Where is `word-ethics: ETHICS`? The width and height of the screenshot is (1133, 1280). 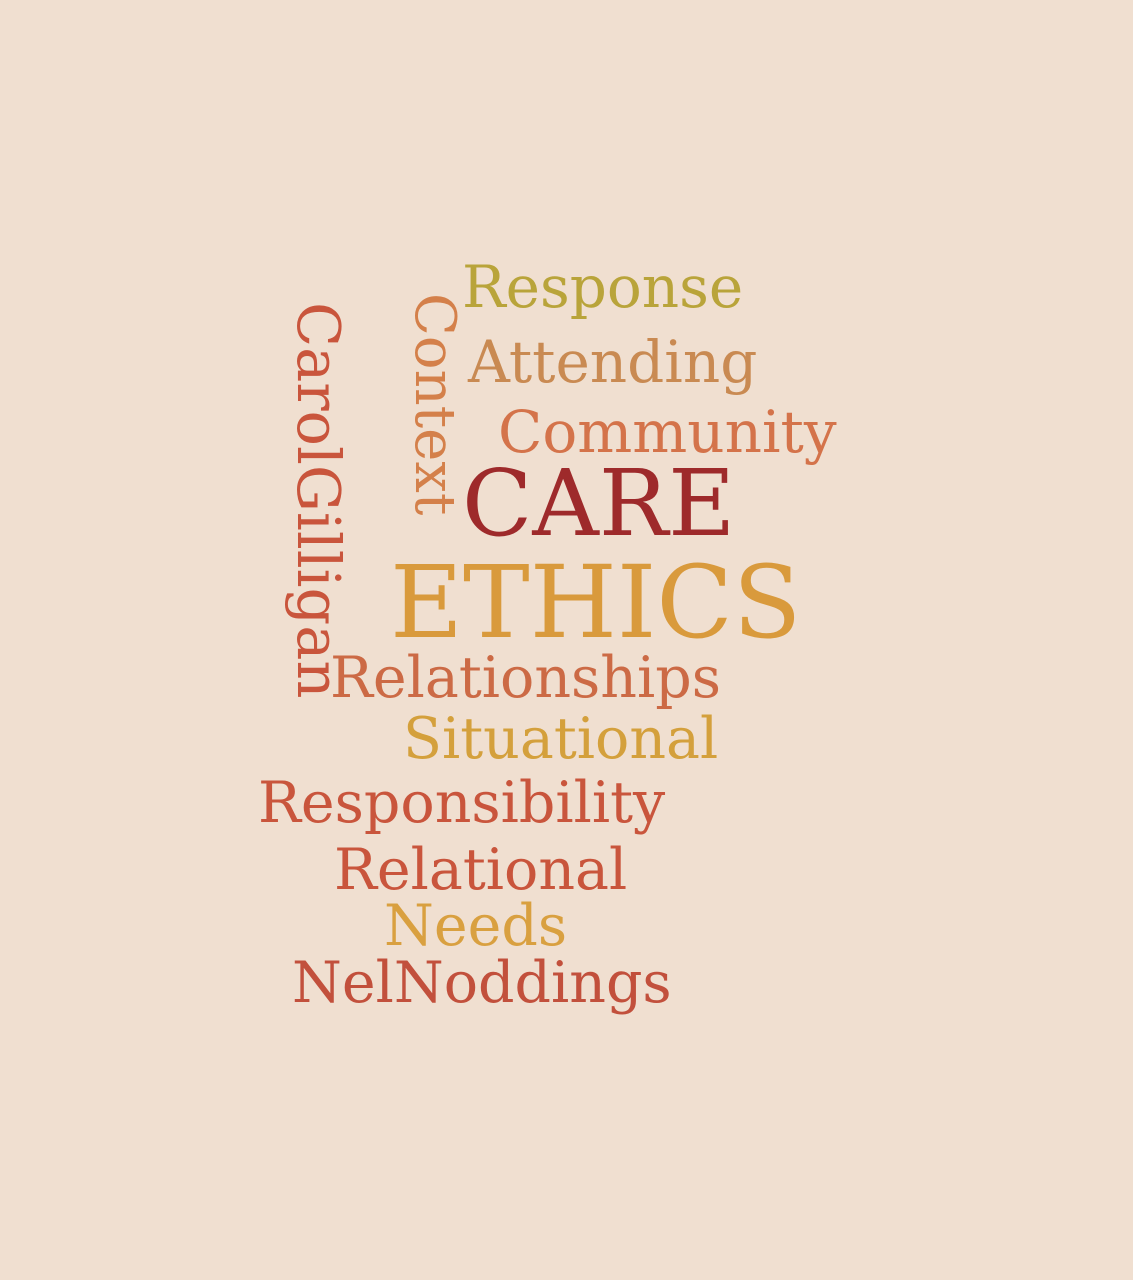 word-ethics: ETHICS is located at coordinates (596, 602).